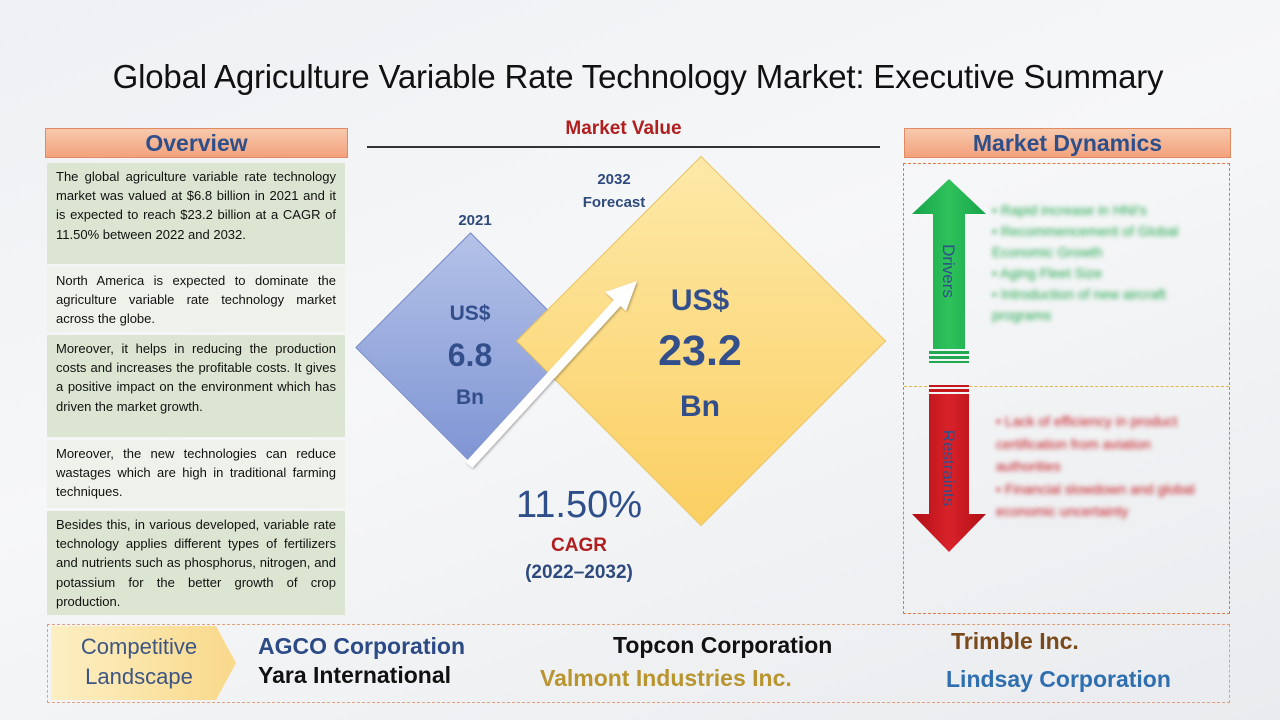 This screenshot has width=1280, height=720. I want to click on dynamics-divider, so click(1066, 386).